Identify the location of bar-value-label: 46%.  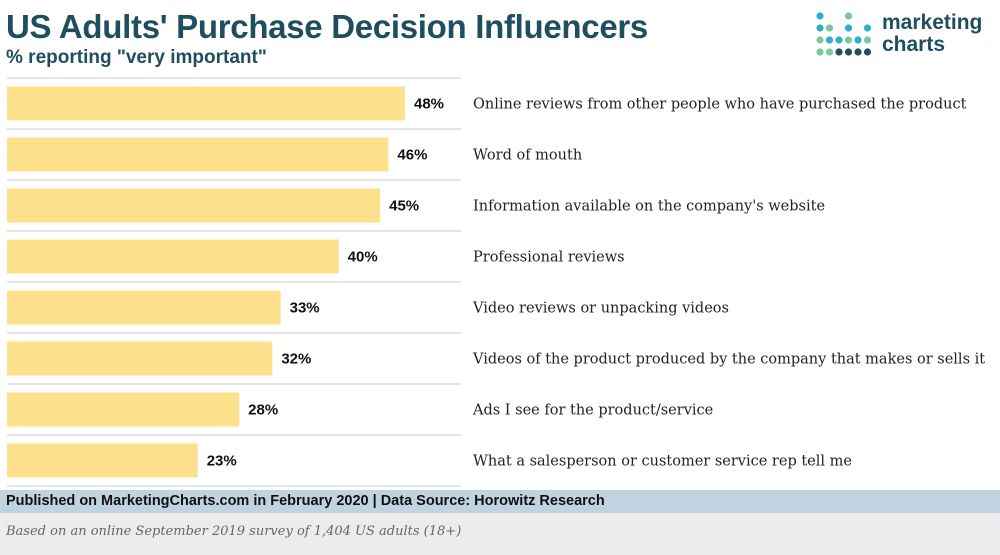
(412, 155).